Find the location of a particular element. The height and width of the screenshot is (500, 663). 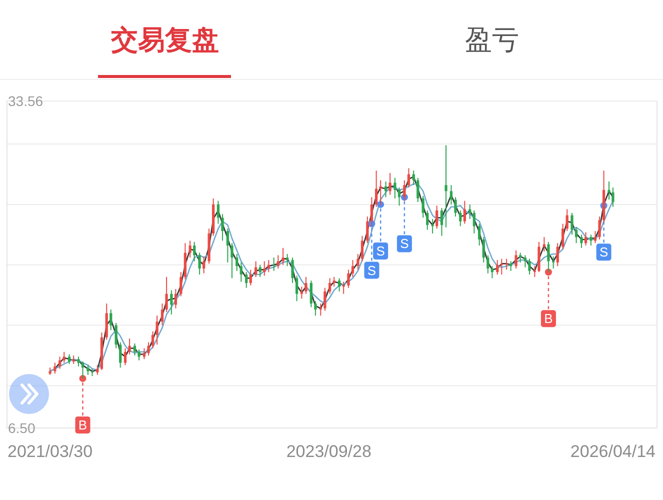

x-tick-label: 2021/03/30 is located at coordinates (50, 451).